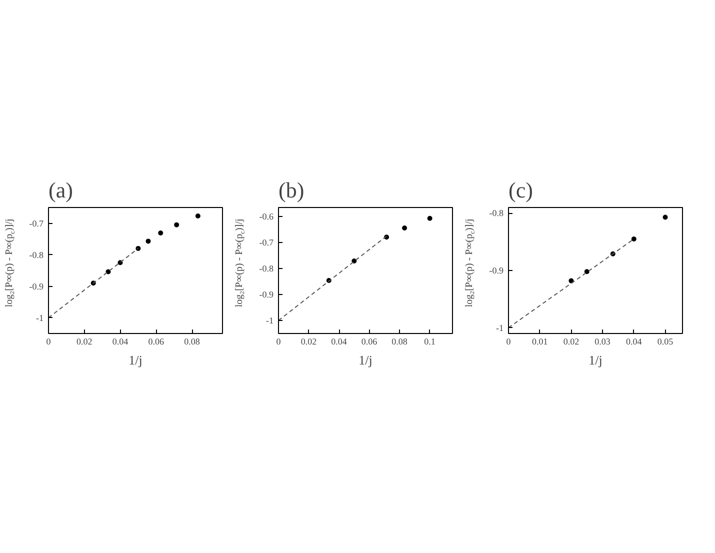  I want to click on x-tick-label: 0.03, so click(602, 341).